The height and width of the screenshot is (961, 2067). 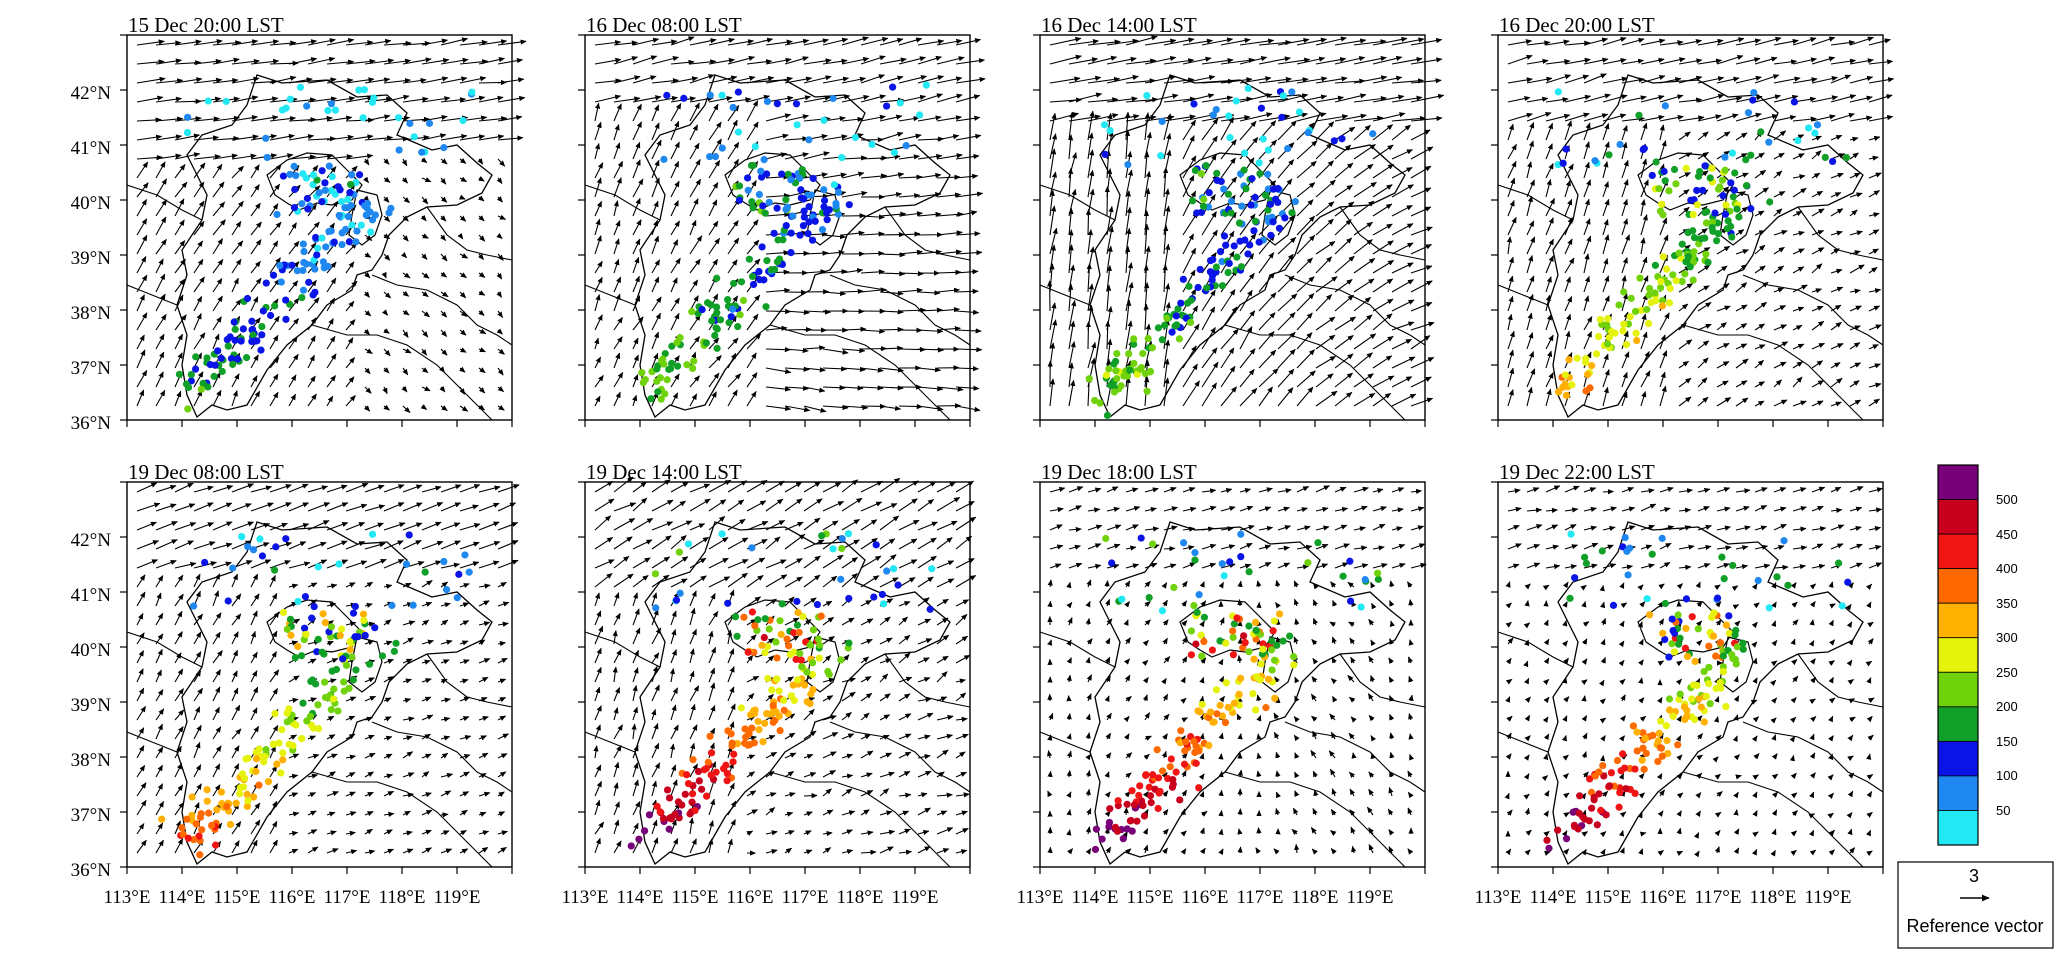 What do you see at coordinates (1687, 667) in the screenshot?
I see `map-panel: 19 Dec 22:00 LST` at bounding box center [1687, 667].